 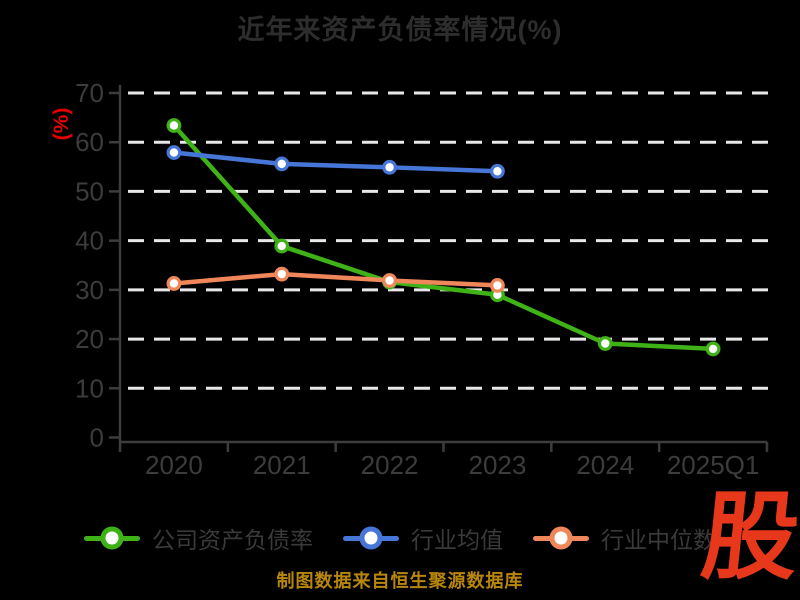 I want to click on svg-text: 70, so click(x=89, y=93).